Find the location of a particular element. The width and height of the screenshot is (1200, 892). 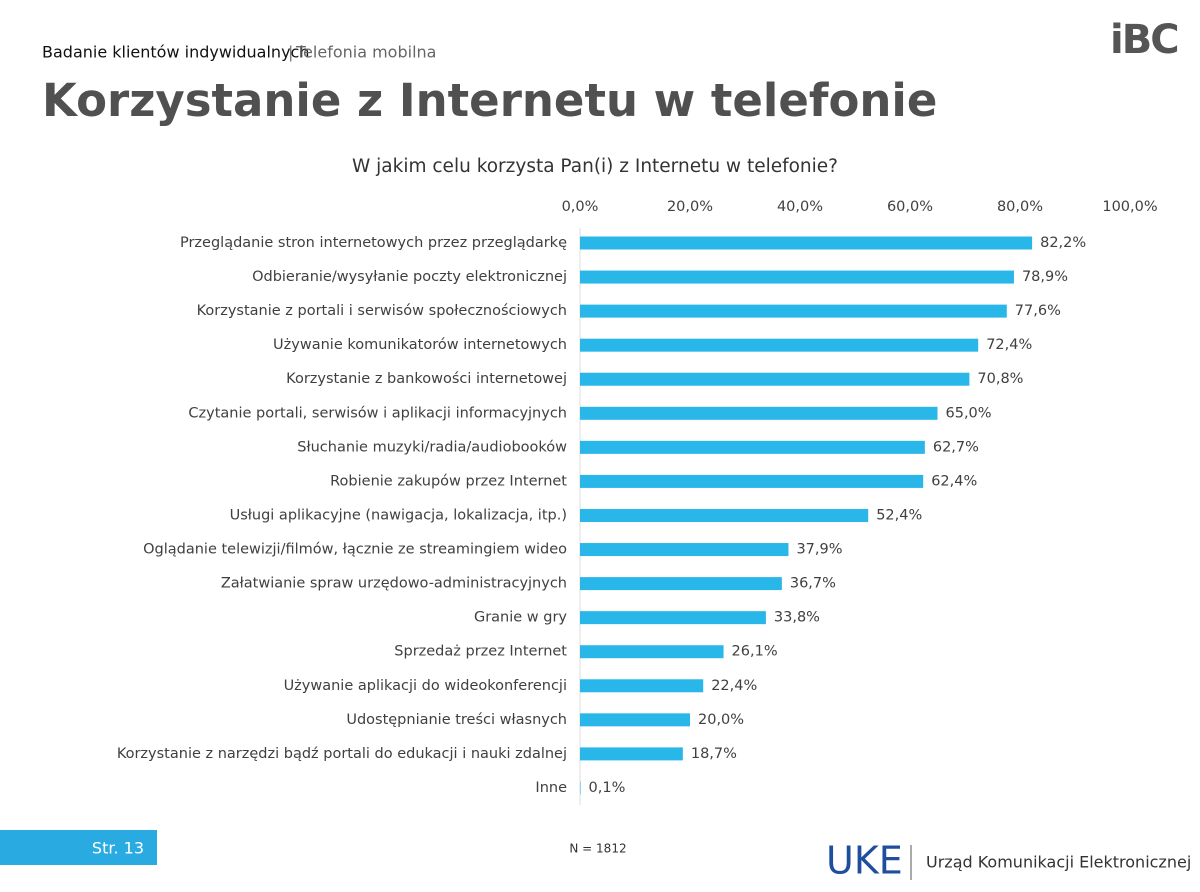

value-label: 52,4% is located at coordinates (899, 515).